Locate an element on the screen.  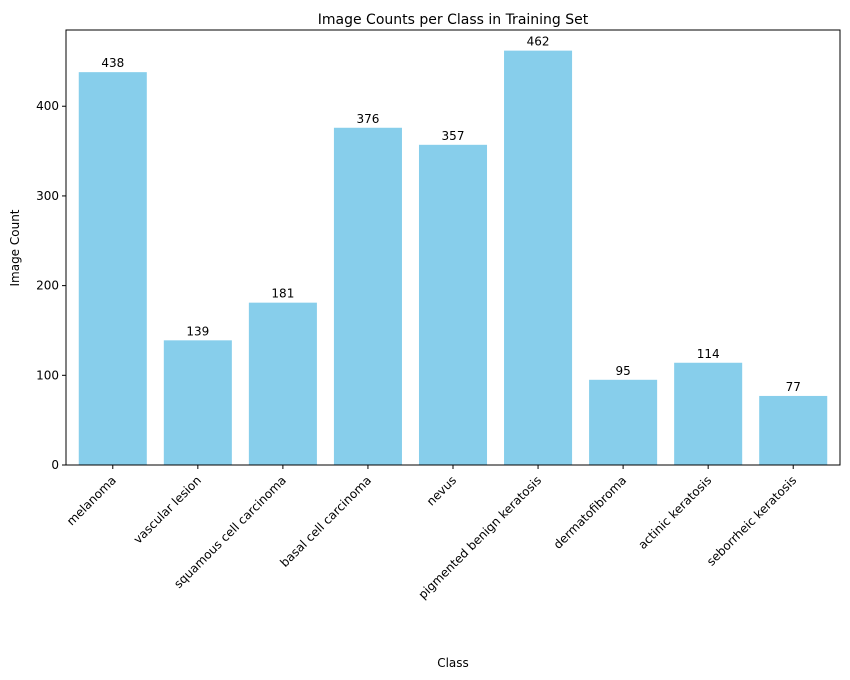
data-label-8: 77 is located at coordinates (793, 387).